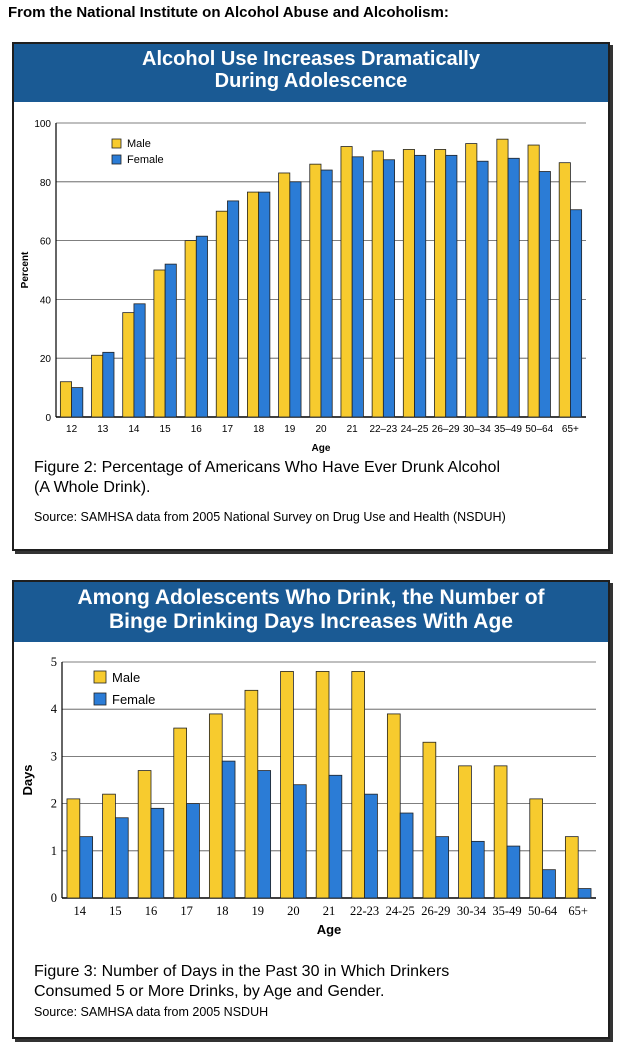 The image size is (625, 1042). What do you see at coordinates (54, 851) in the screenshot?
I see `chart-2-y-tick-label: 1` at bounding box center [54, 851].